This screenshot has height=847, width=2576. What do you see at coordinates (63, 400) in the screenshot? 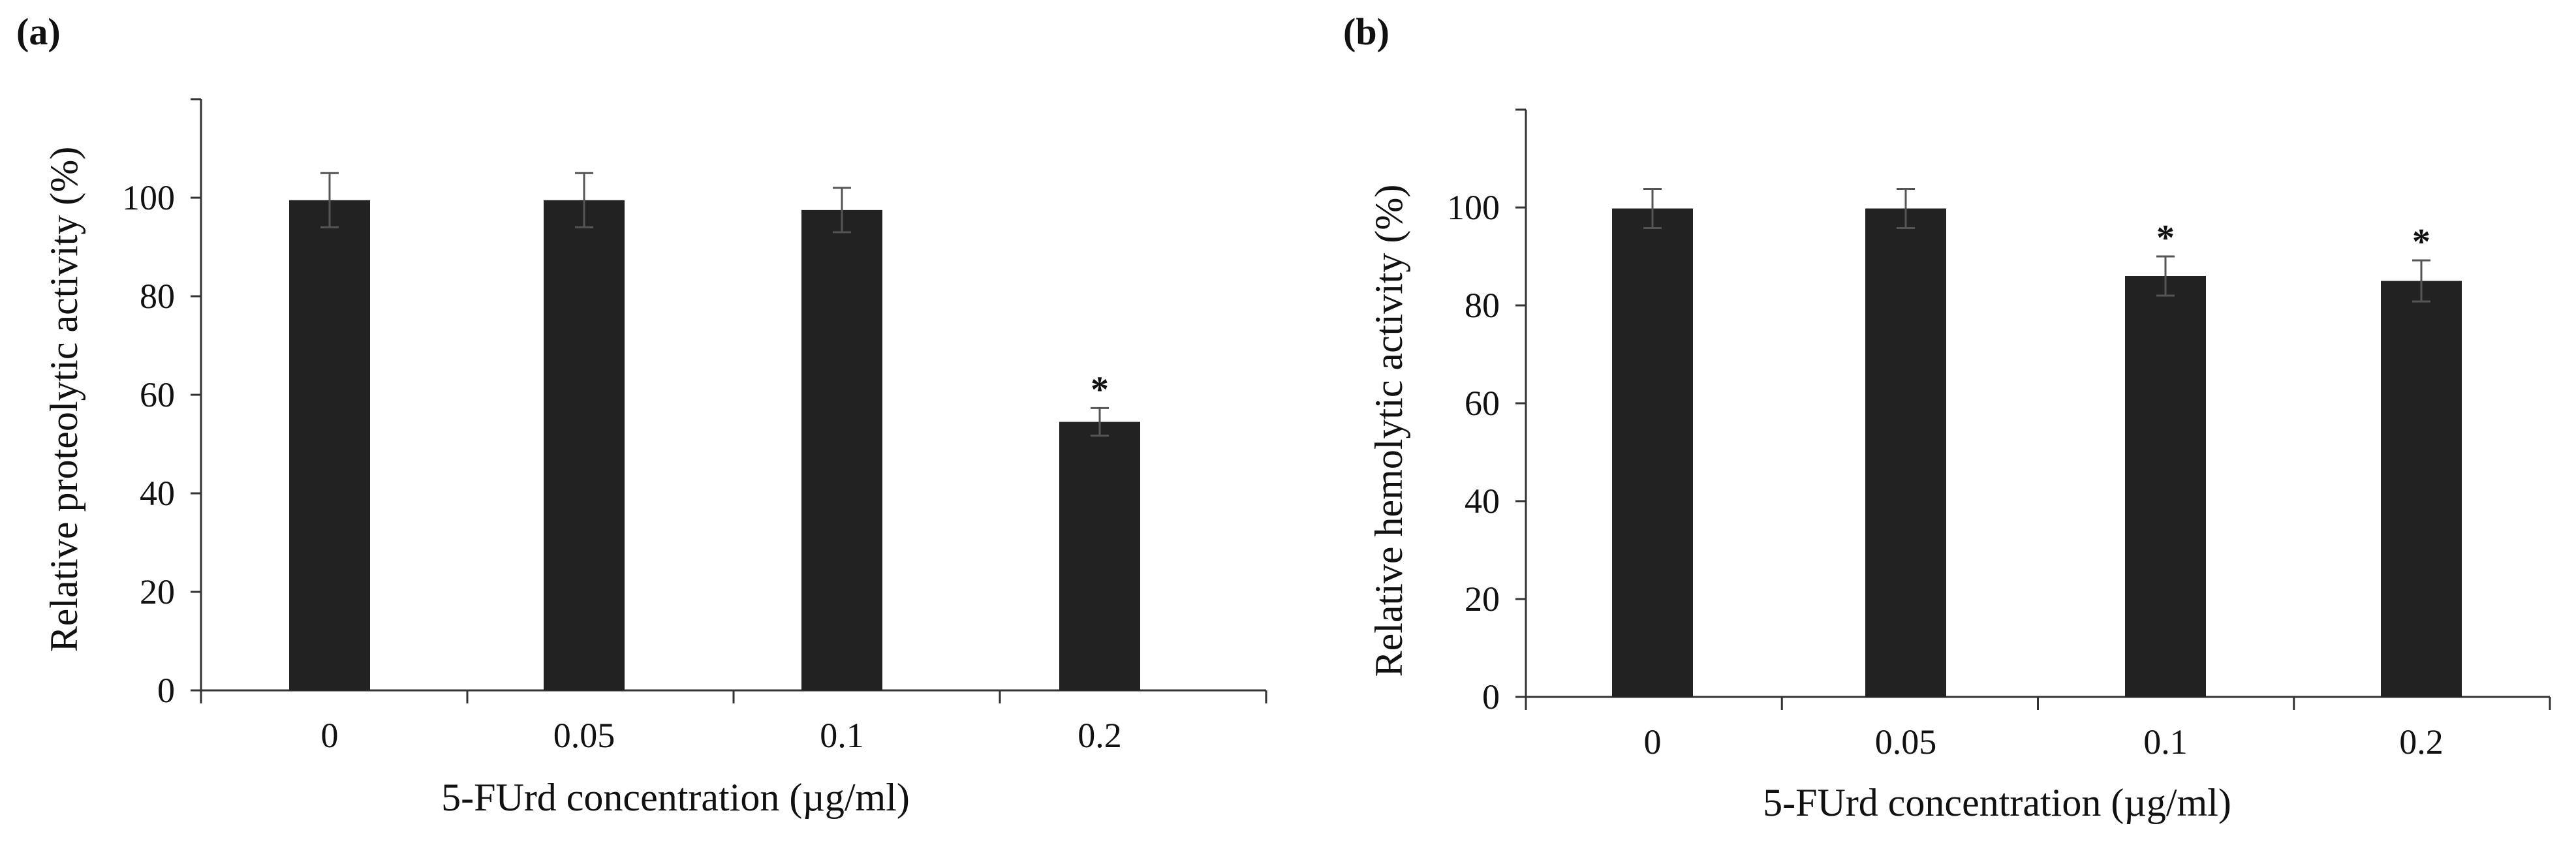
I see `y-axis-title-a: Relative proteolytic activity (%)` at bounding box center [63, 400].